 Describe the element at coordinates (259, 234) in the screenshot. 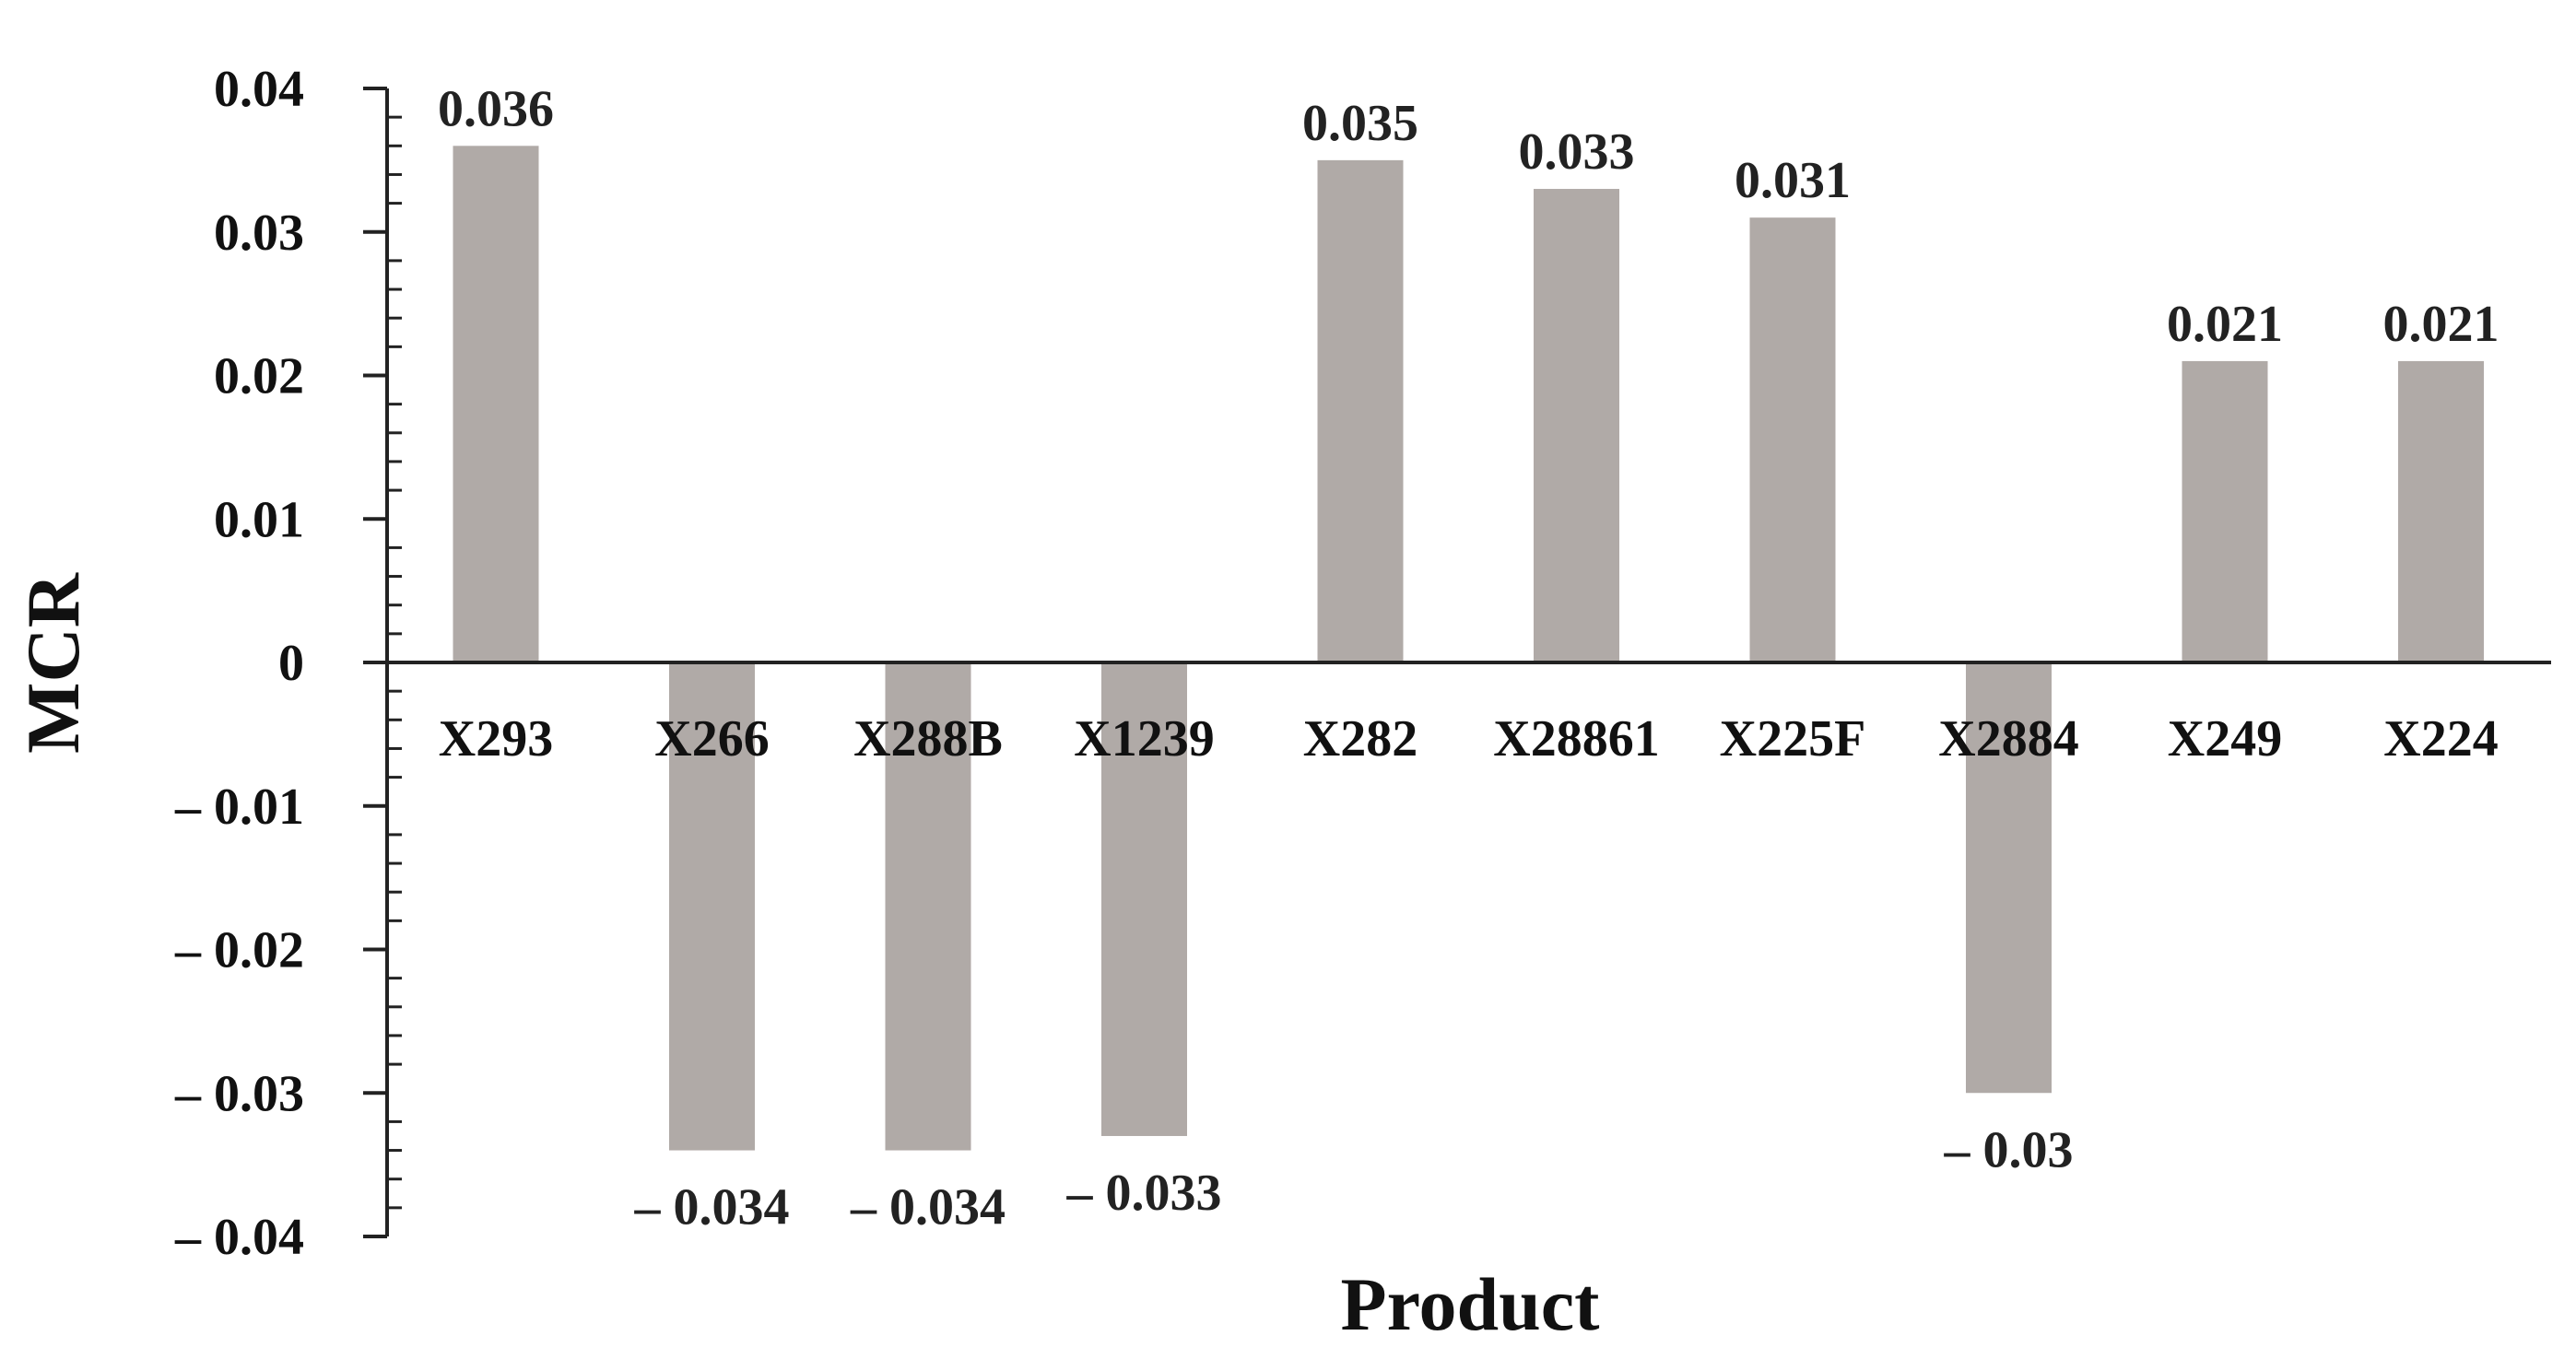

I see `y-tick-label: 0.03` at that location.